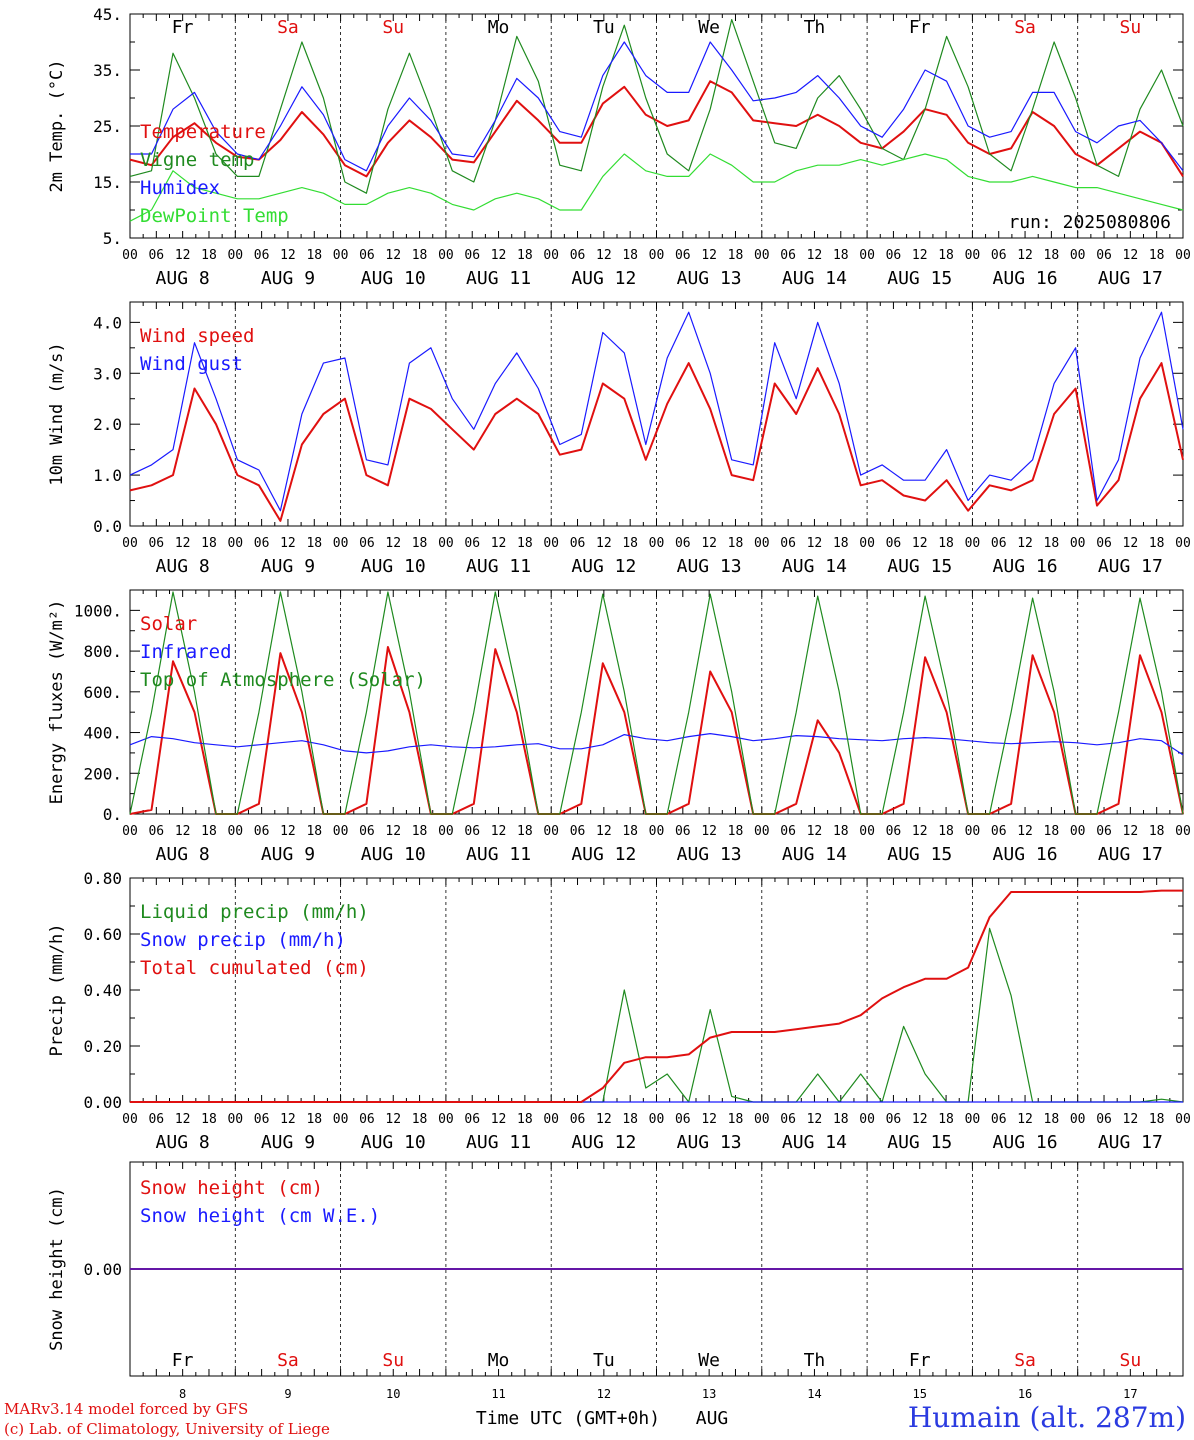 The image size is (1194, 1440). What do you see at coordinates (107, 373) in the screenshot?
I see `y-tick-label: 3.0` at bounding box center [107, 373].